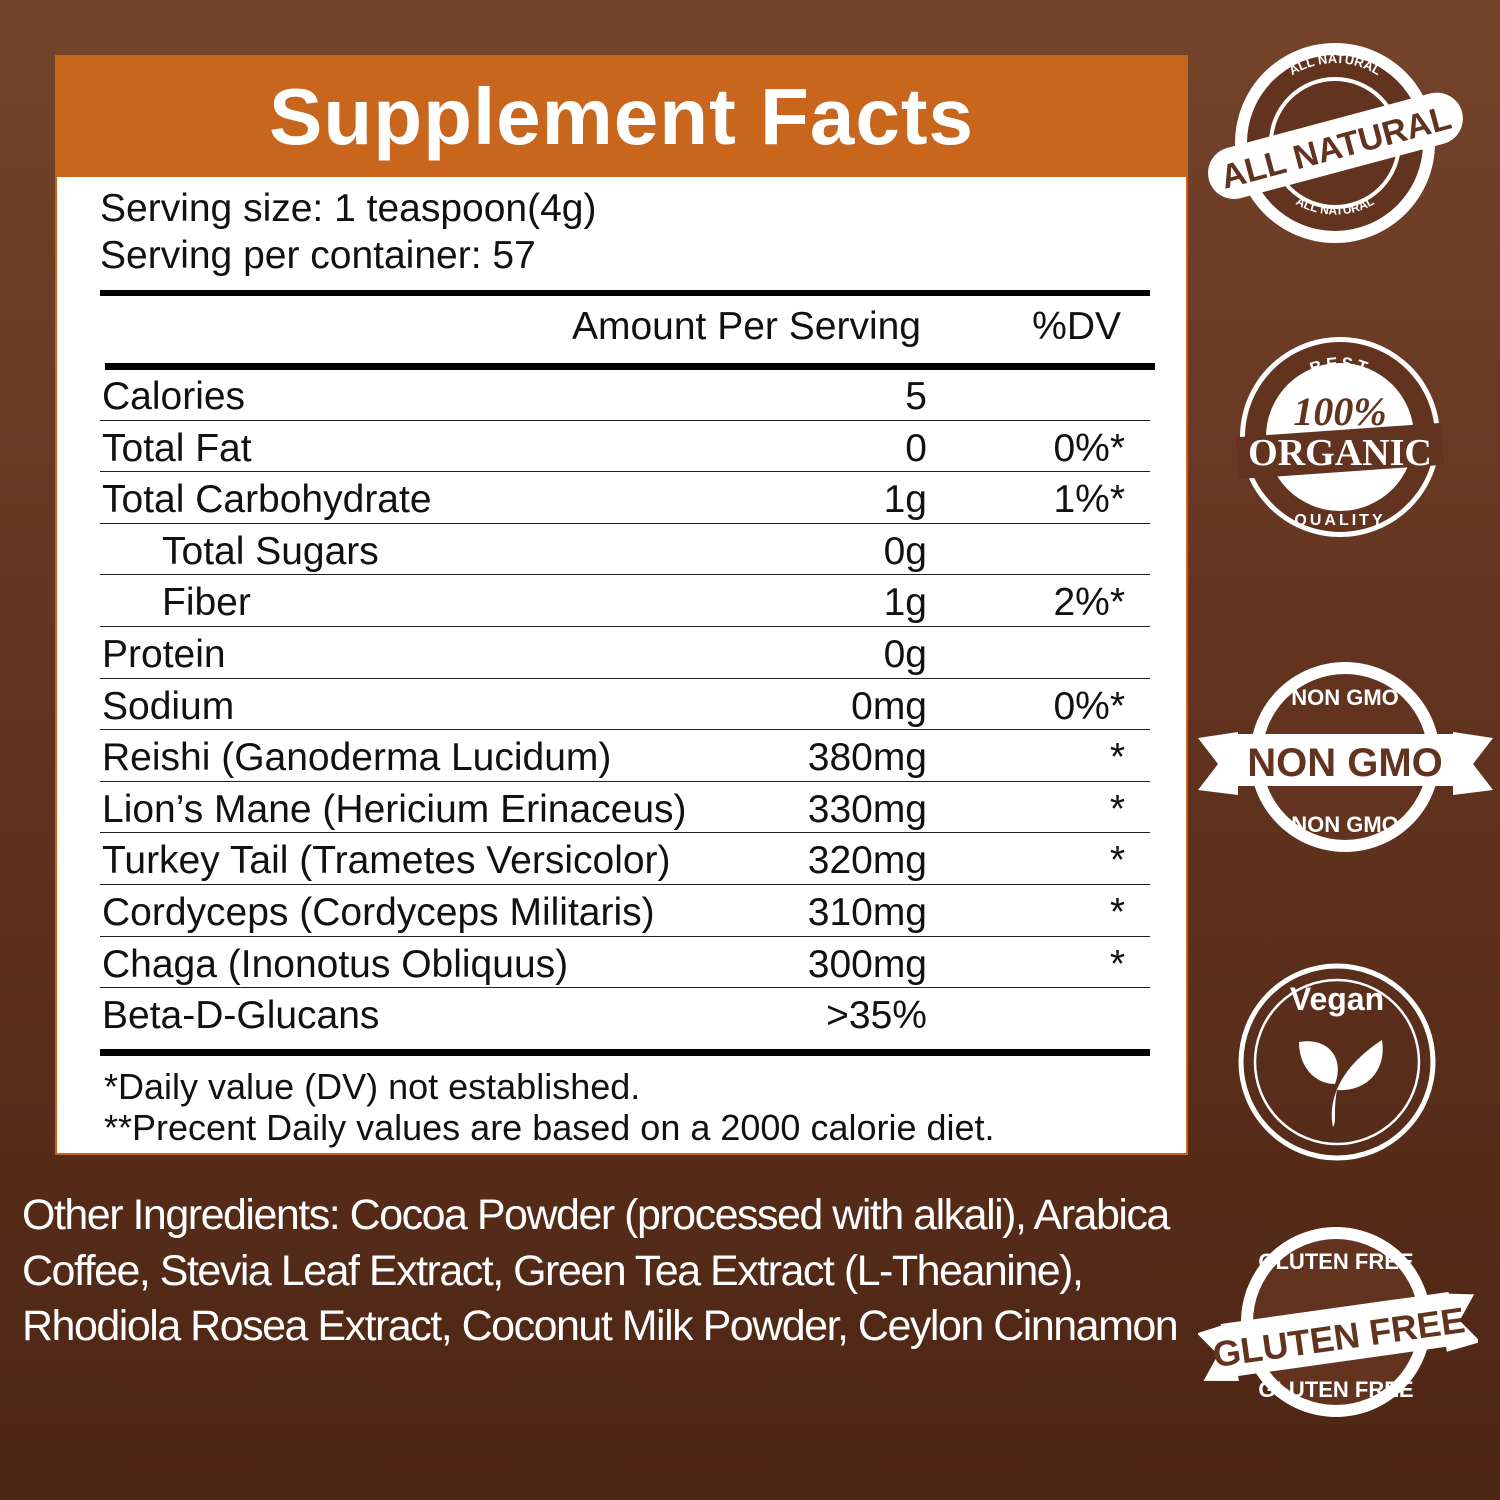 This screenshot has width=1500, height=1500. Describe the element at coordinates (625, 498) in the screenshot. I see `table-row: Total Carbohydrate 1g 1%*` at that location.